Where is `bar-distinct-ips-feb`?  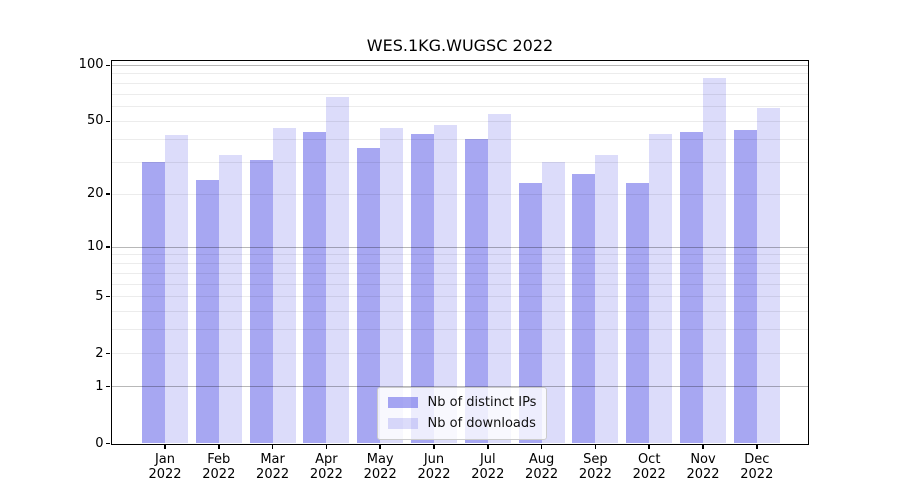
bar-distinct-ips-feb is located at coordinates (207, 311).